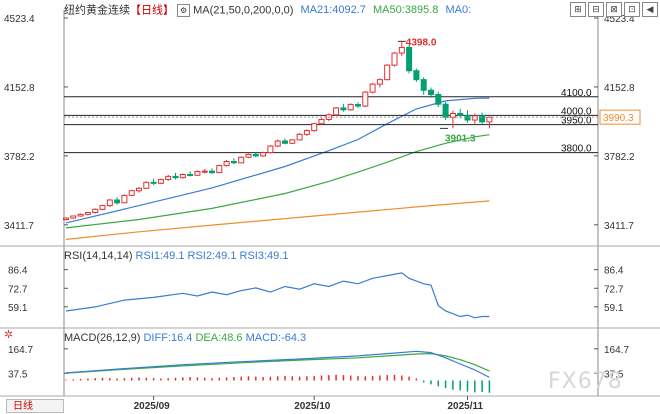  I want to click on x-tick-label: 2025/11, so click(466, 406).